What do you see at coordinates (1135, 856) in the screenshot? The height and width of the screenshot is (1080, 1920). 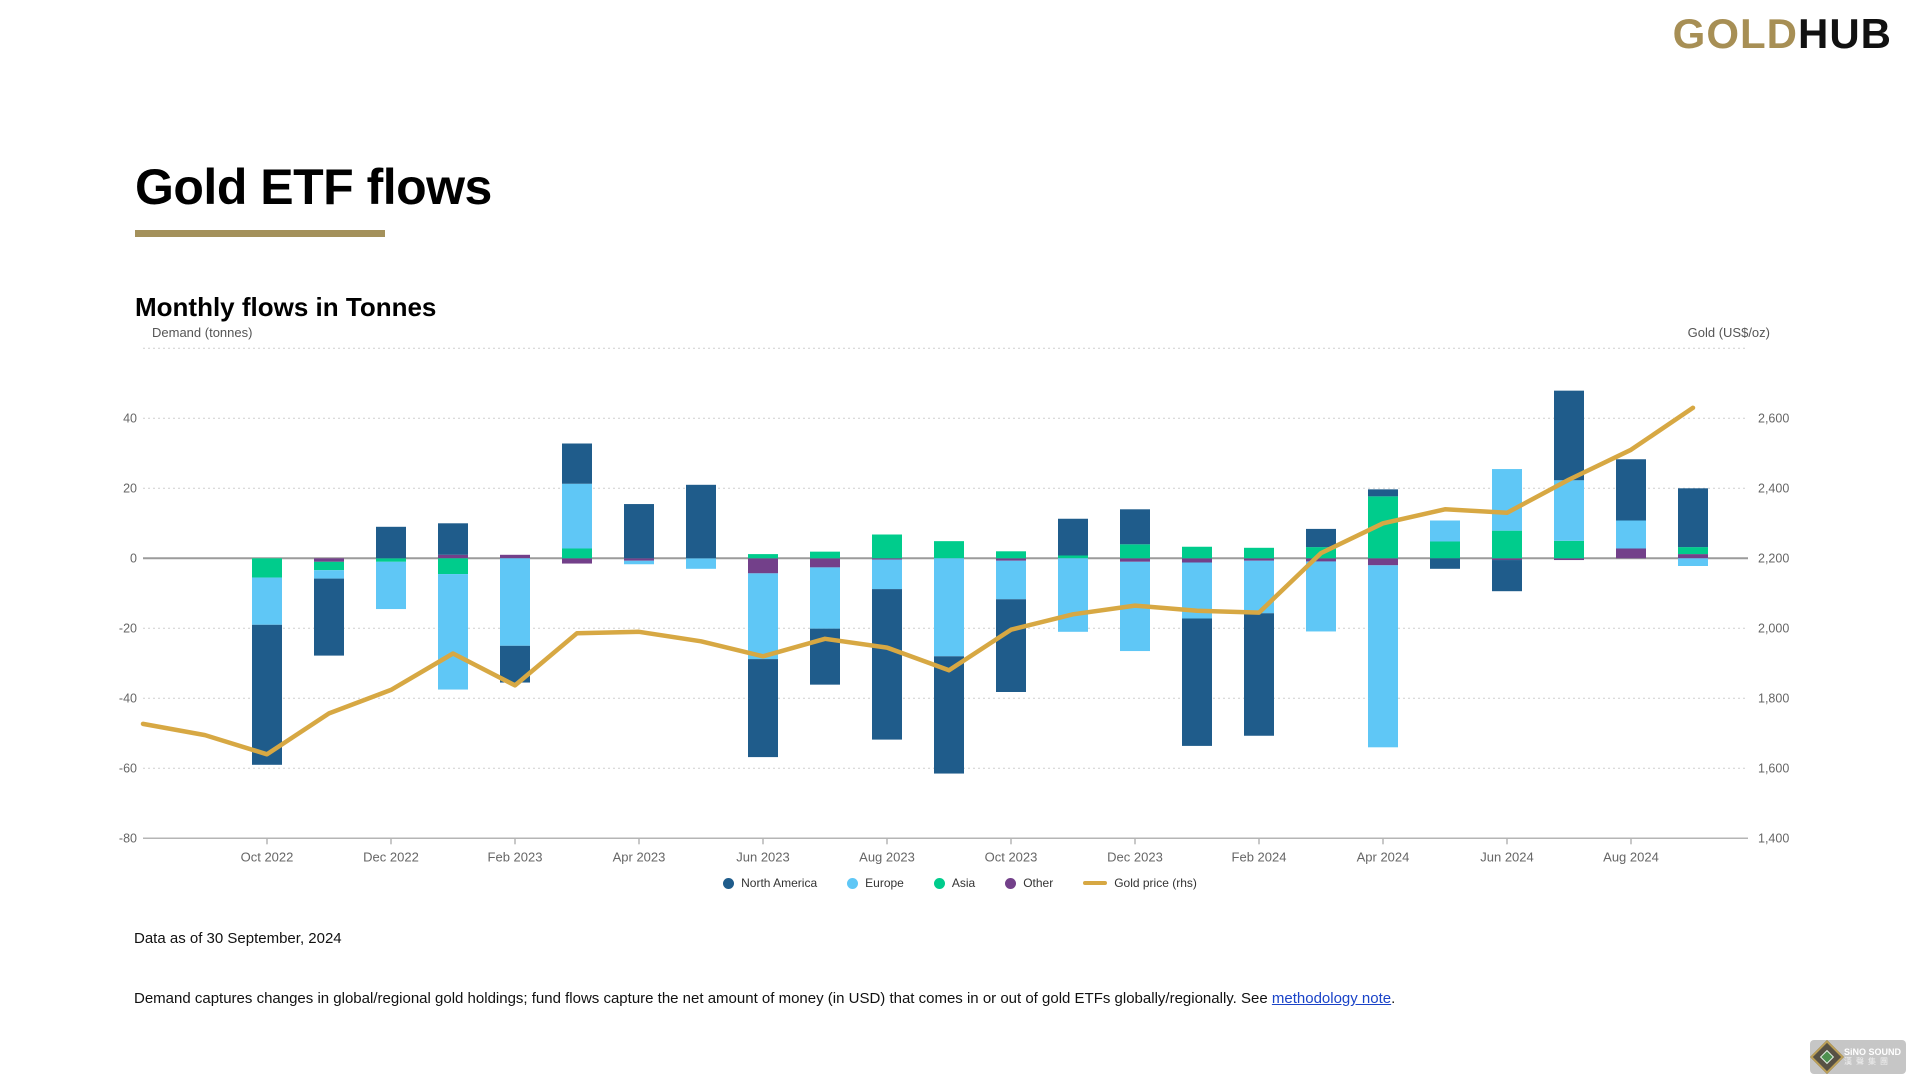 I see `svg-text: Dec 2023` at bounding box center [1135, 856].